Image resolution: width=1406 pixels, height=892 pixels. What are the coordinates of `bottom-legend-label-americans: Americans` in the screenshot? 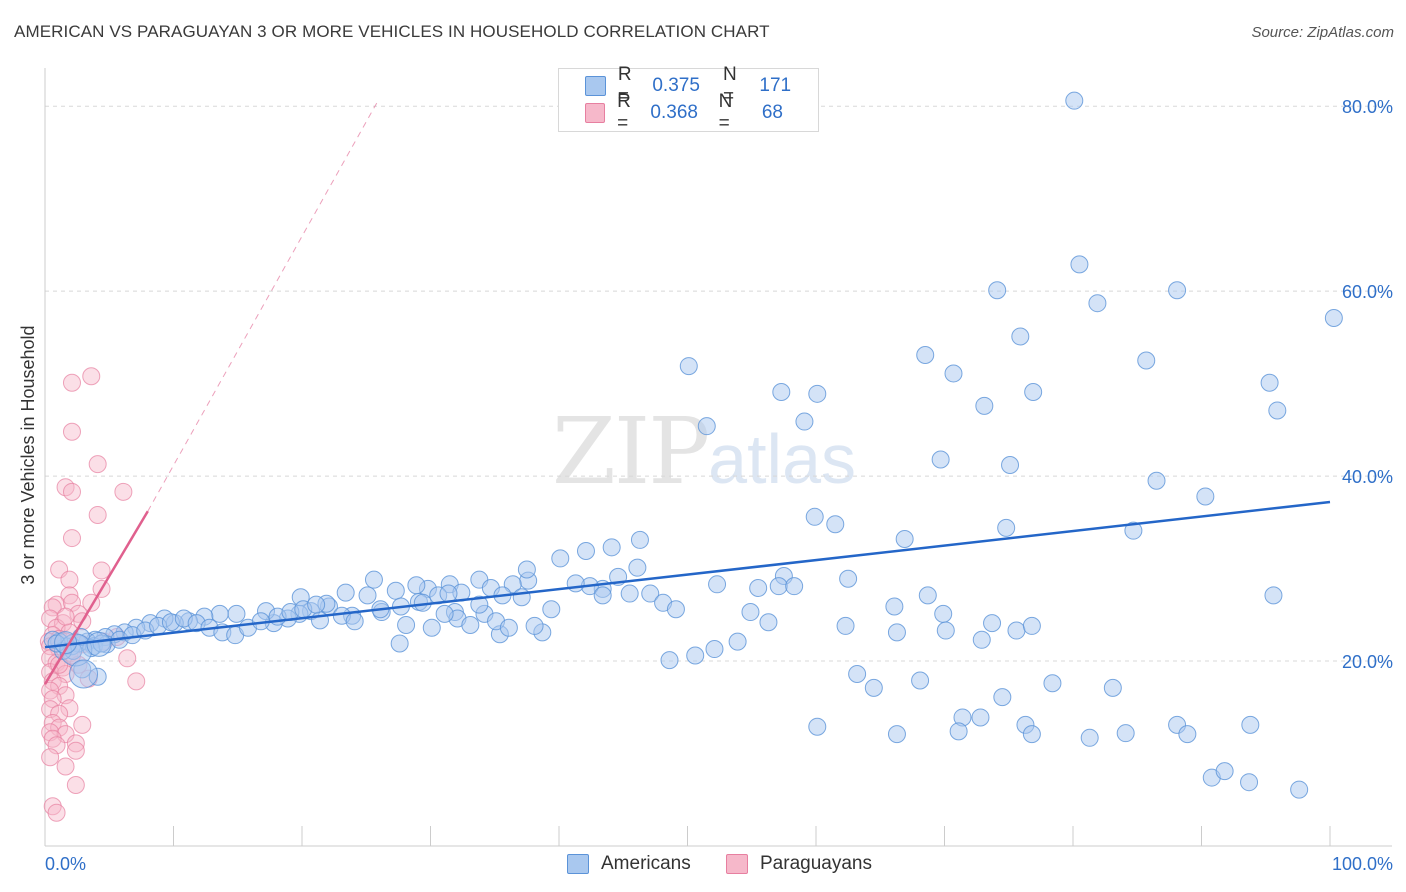 It's located at (646, 863).